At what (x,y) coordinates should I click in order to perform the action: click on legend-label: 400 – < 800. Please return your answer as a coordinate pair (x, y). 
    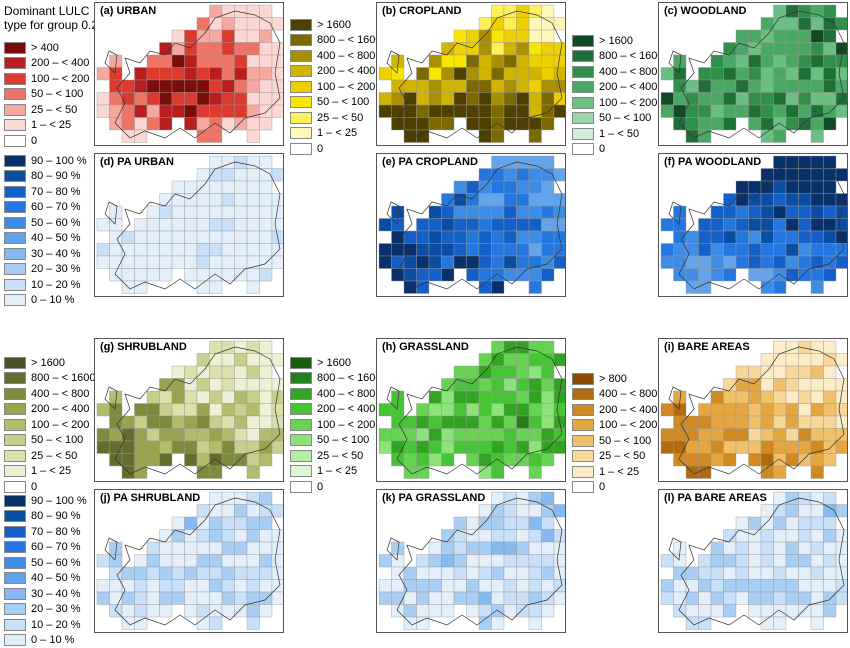
    Looking at the image, I should click on (60, 394).